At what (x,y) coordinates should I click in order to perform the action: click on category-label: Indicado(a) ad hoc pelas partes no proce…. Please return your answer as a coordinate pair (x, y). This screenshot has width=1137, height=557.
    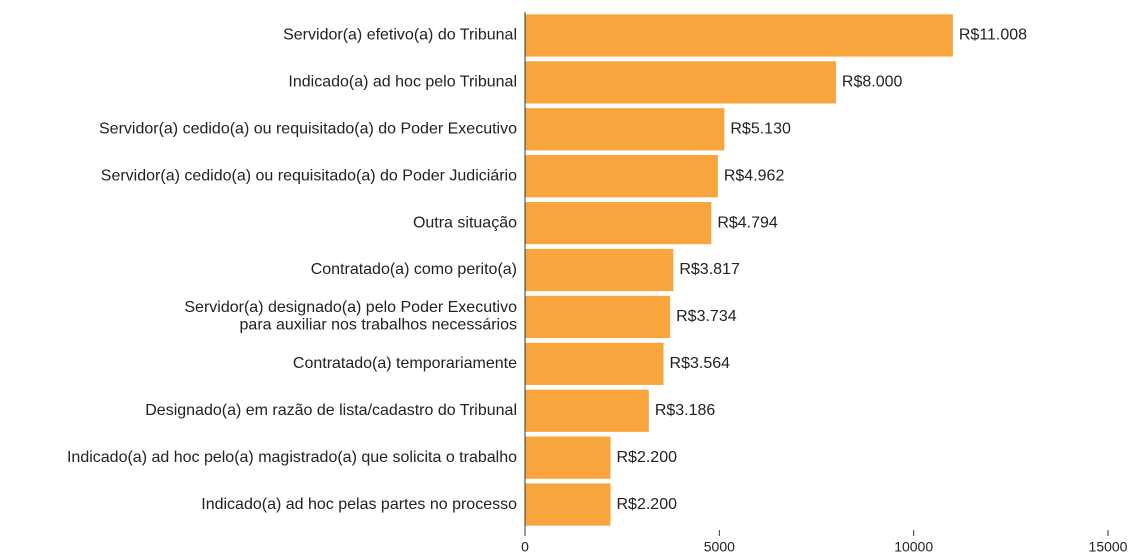
    Looking at the image, I should click on (359, 504).